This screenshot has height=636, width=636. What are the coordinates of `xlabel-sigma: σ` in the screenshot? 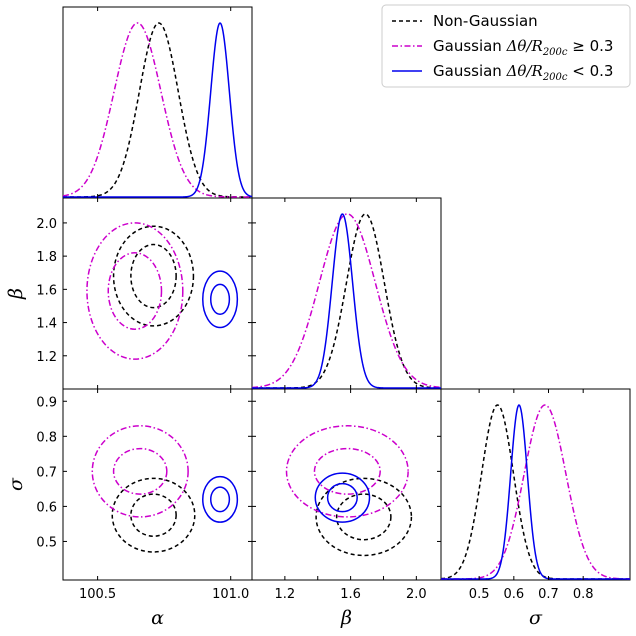 It's located at (536, 618).